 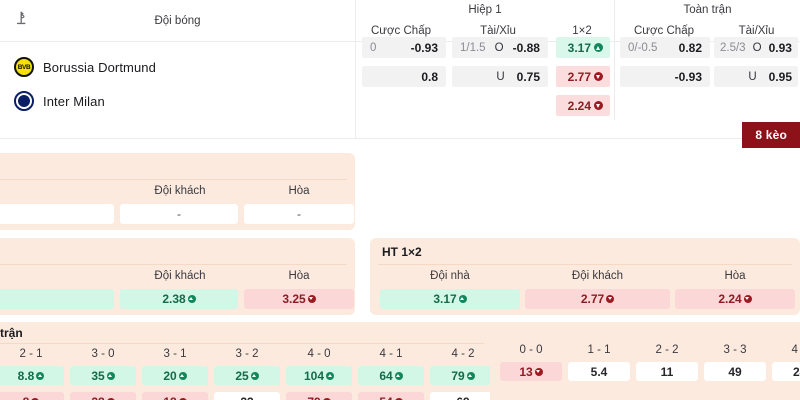 I want to click on odds-cell-ht-handicap-1: 0 -0.93, so click(x=404, y=47).